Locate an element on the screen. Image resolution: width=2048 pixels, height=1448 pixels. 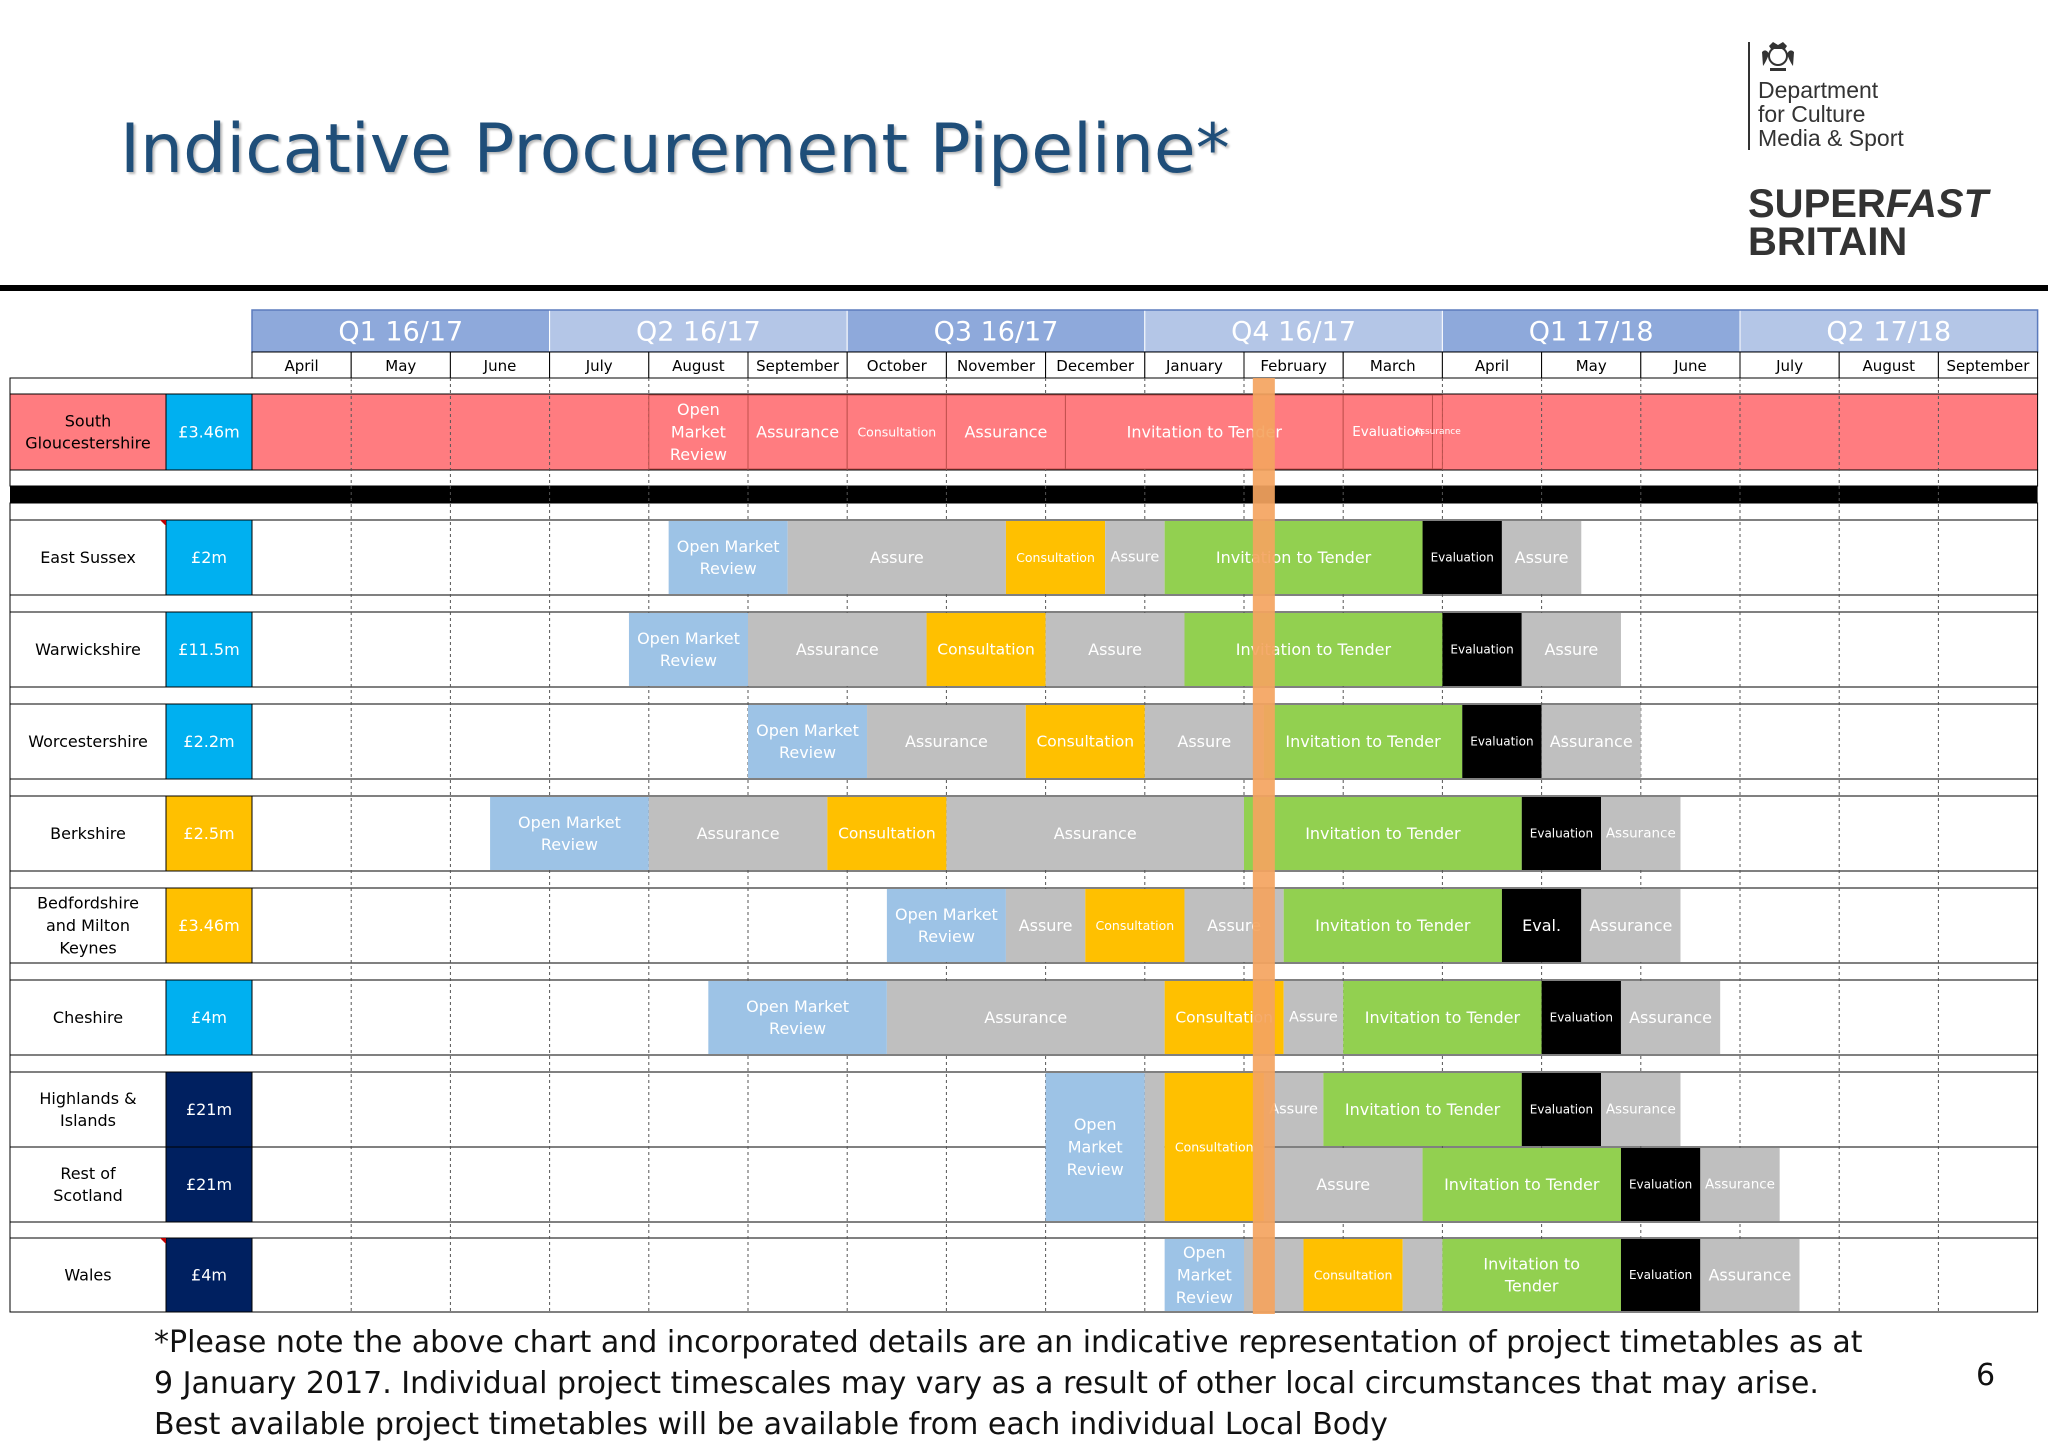
project-budget: £4m is located at coordinates (209, 1017).